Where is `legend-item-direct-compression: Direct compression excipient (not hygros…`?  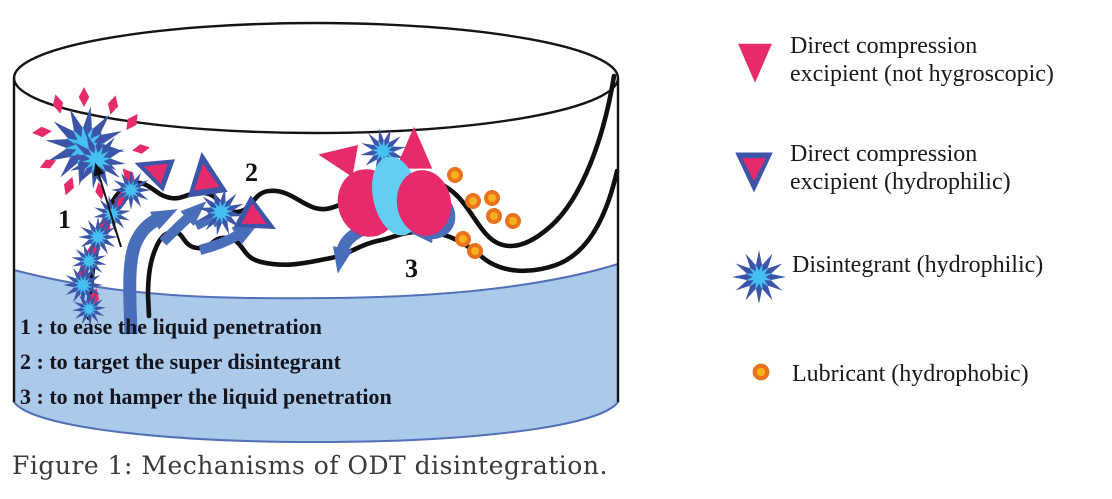 legend-item-direct-compression: Direct compression excipient (not hygros… is located at coordinates (896, 60).